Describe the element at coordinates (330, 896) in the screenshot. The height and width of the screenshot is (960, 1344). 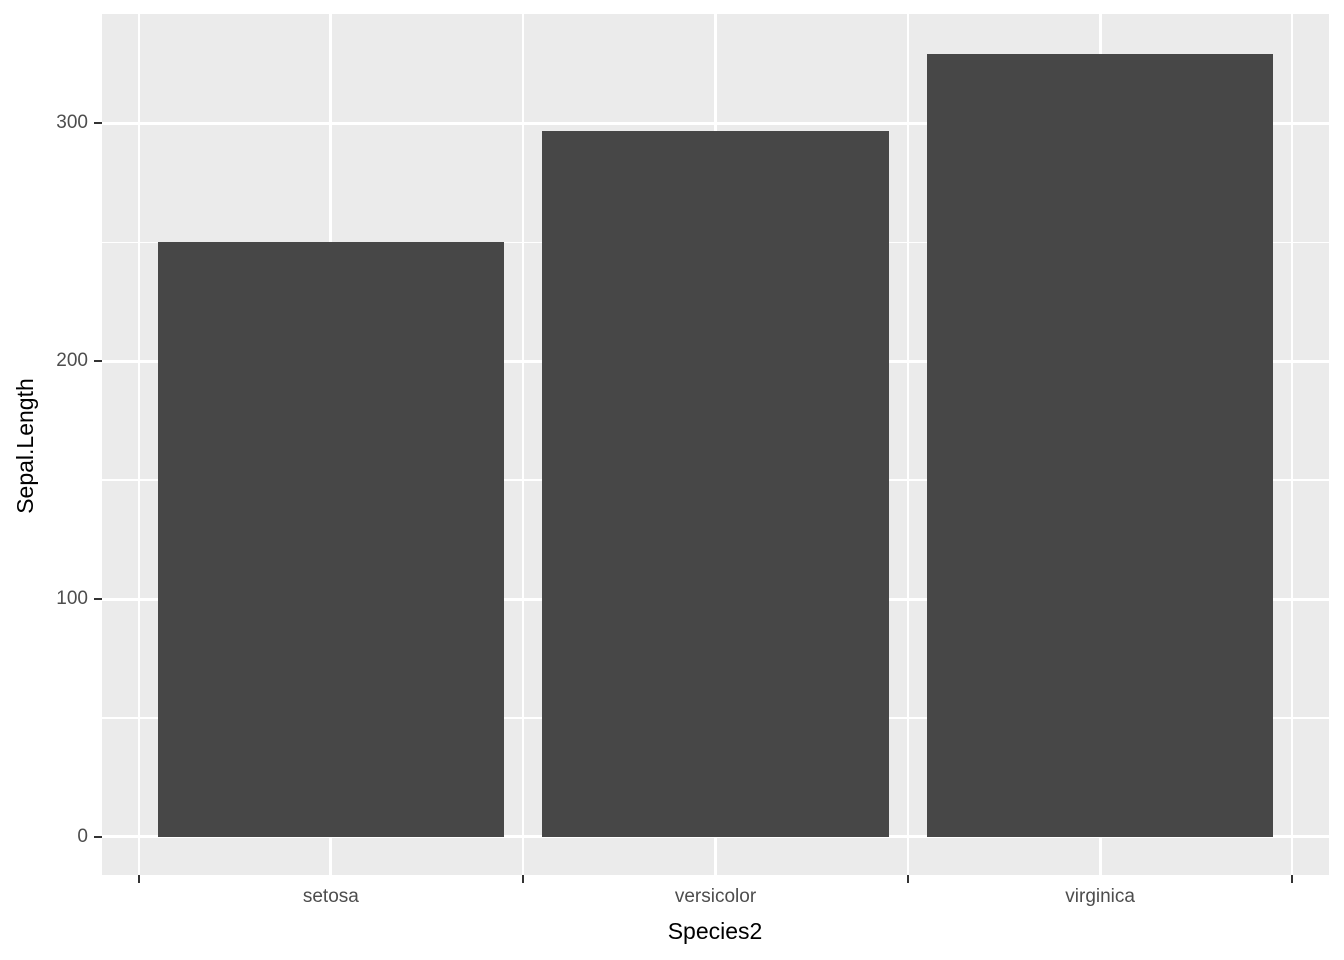
I see `x-category-label: setosa` at that location.